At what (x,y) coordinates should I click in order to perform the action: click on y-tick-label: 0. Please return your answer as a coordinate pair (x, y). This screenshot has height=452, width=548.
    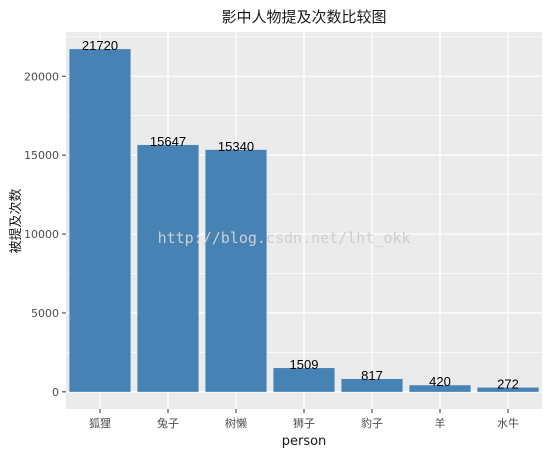
    Looking at the image, I should click on (55, 392).